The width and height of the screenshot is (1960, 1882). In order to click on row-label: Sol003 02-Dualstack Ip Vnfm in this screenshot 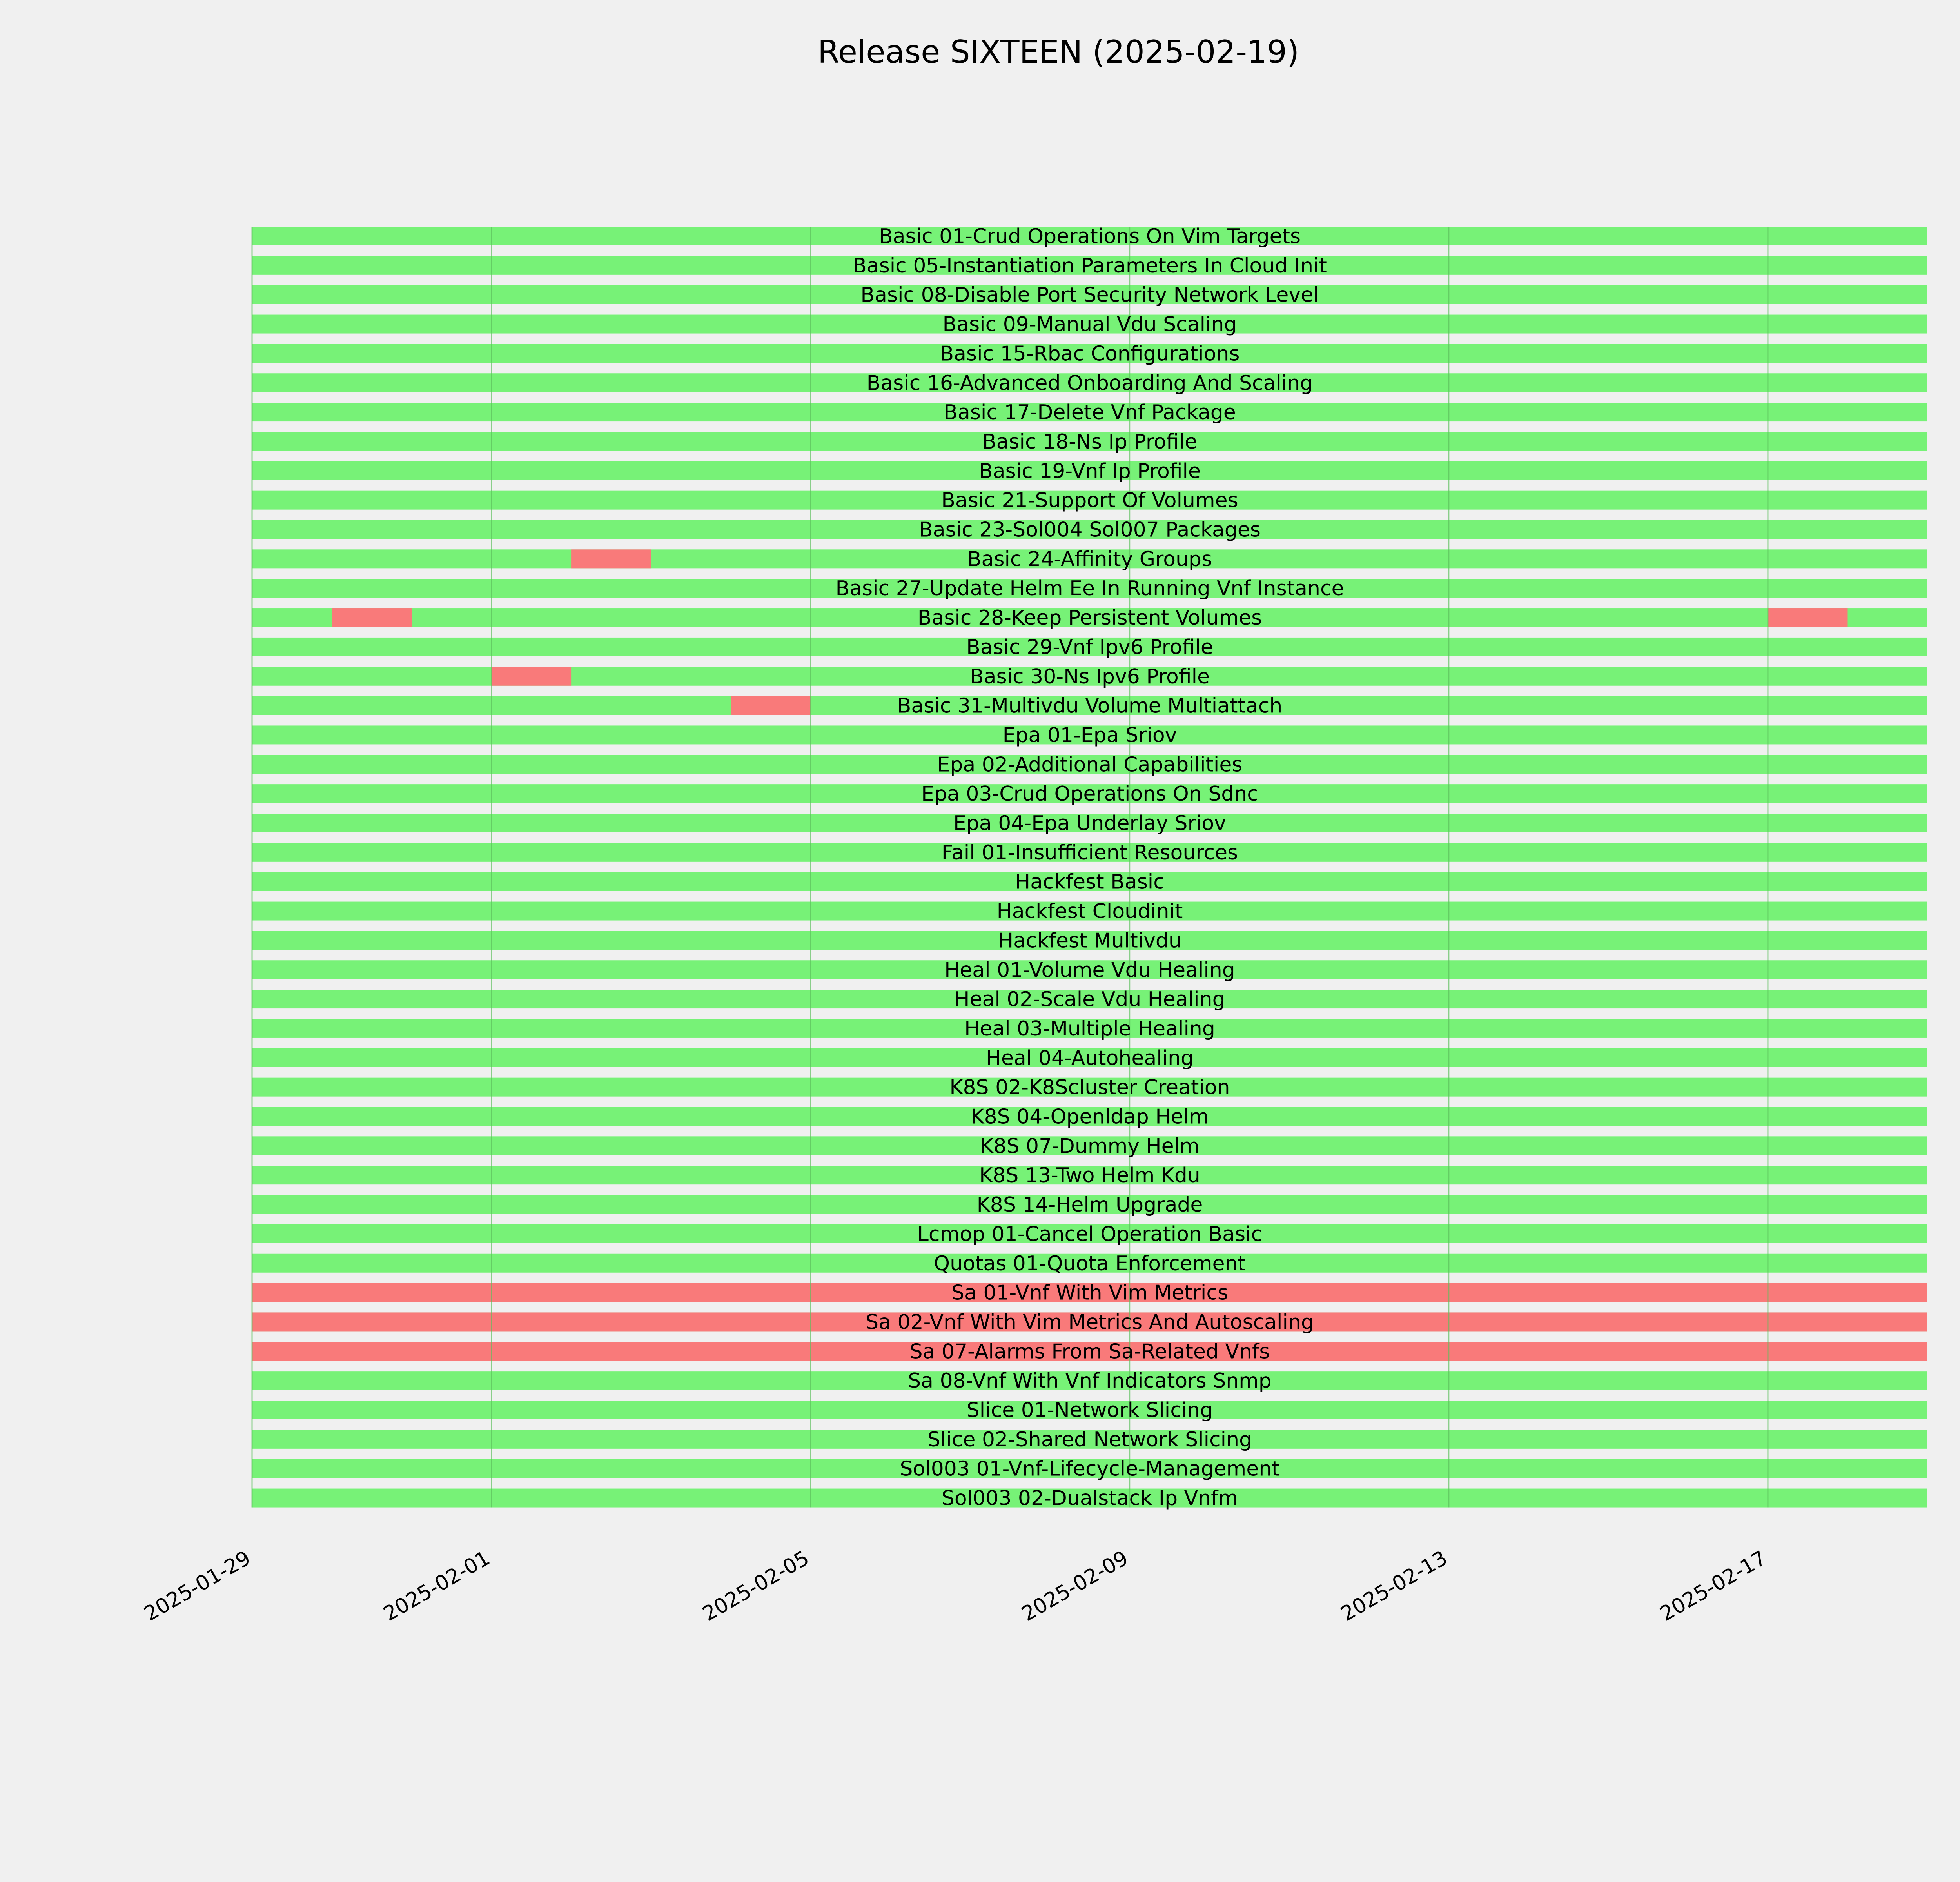, I will do `click(1090, 1498)`.